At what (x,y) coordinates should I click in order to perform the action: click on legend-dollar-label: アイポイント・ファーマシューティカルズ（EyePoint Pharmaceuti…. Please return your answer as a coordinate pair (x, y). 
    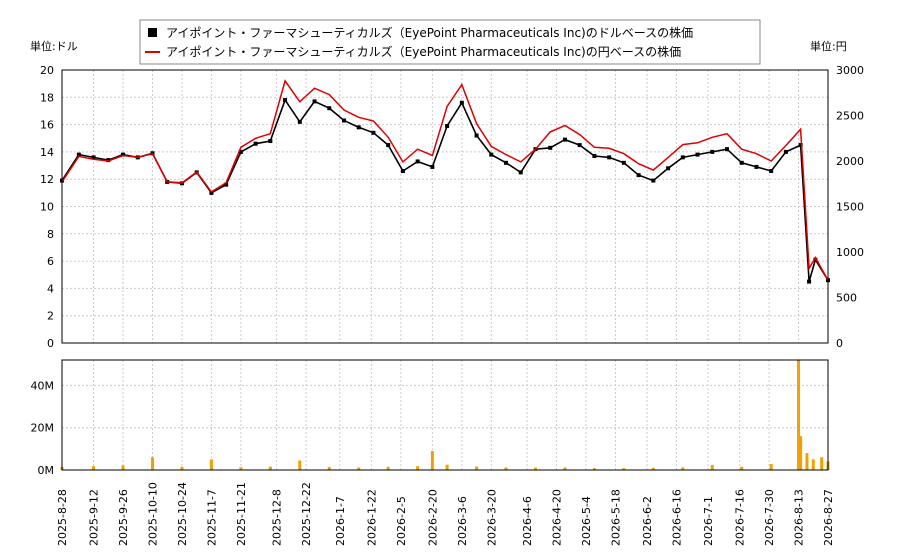
    Looking at the image, I should click on (429, 32).